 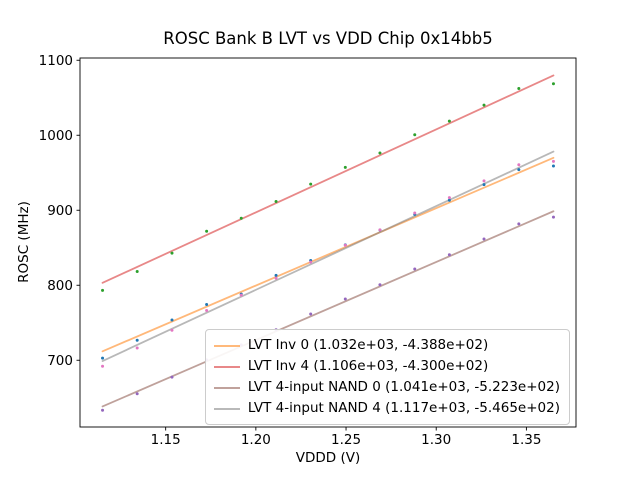 I want to click on y-tick-label: 1100, so click(x=56, y=61).